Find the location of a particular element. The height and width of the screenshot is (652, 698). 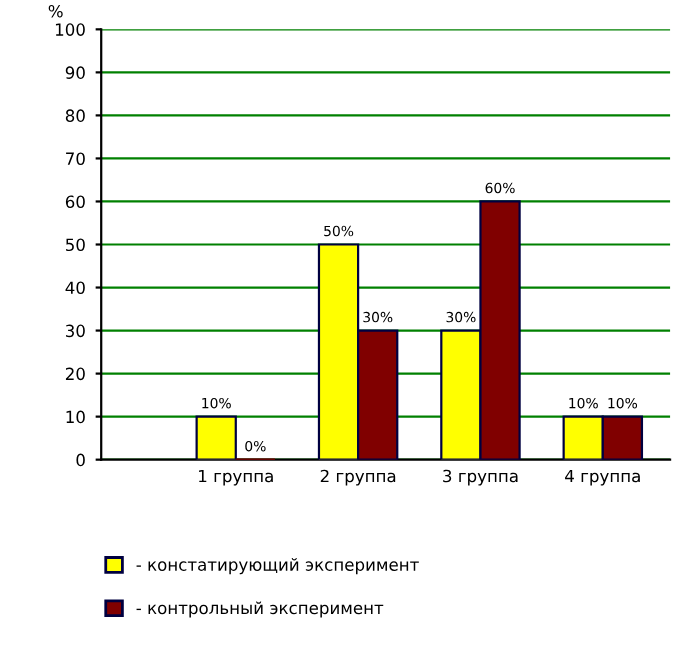

x-tick-label: 1 группа is located at coordinates (236, 477).